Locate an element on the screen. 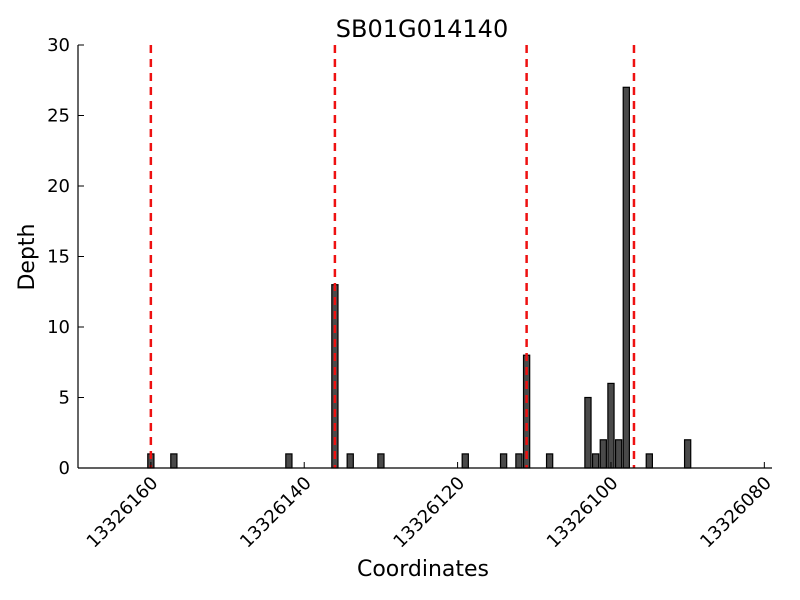 The width and height of the screenshot is (800, 600). y-tick-label-6: 30 is located at coordinates (58, 45).